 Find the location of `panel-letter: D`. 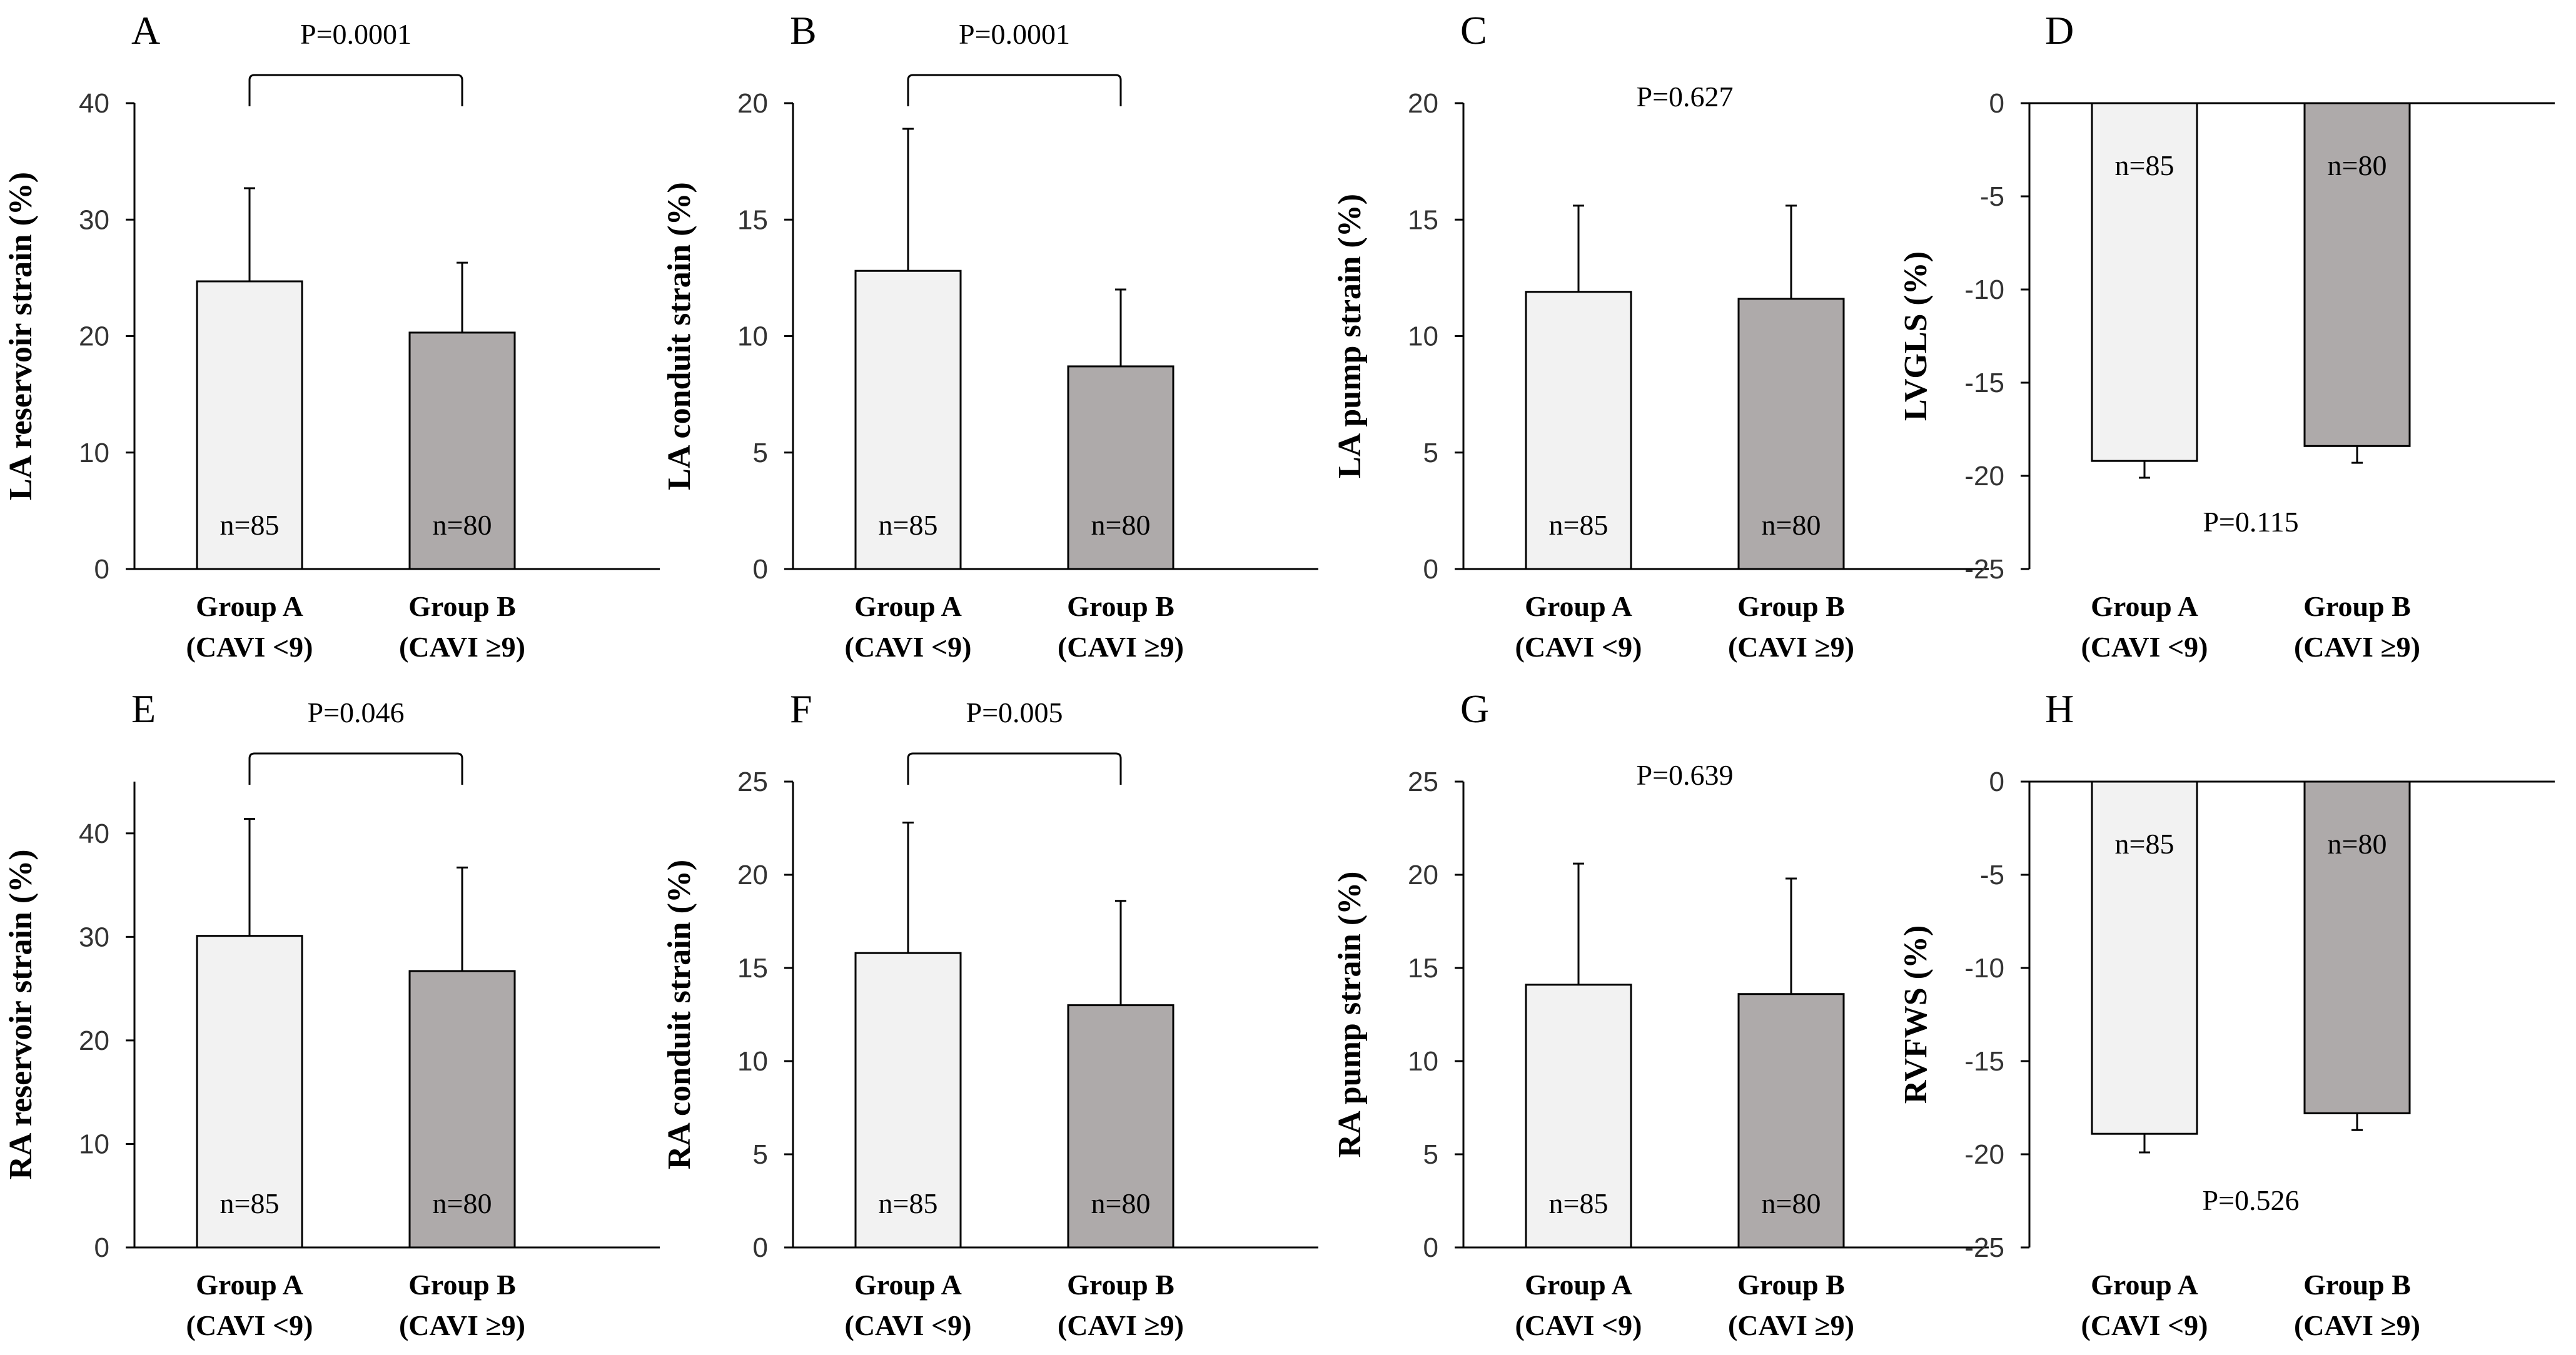

panel-letter: D is located at coordinates (2059, 31).